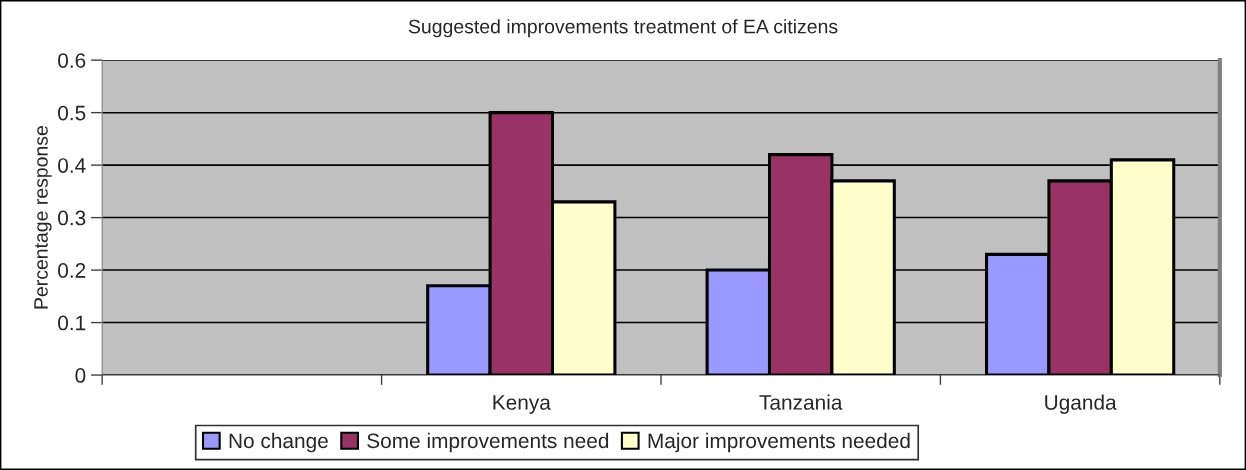  Describe the element at coordinates (80, 375) in the screenshot. I see `y-tick-label: 0` at that location.